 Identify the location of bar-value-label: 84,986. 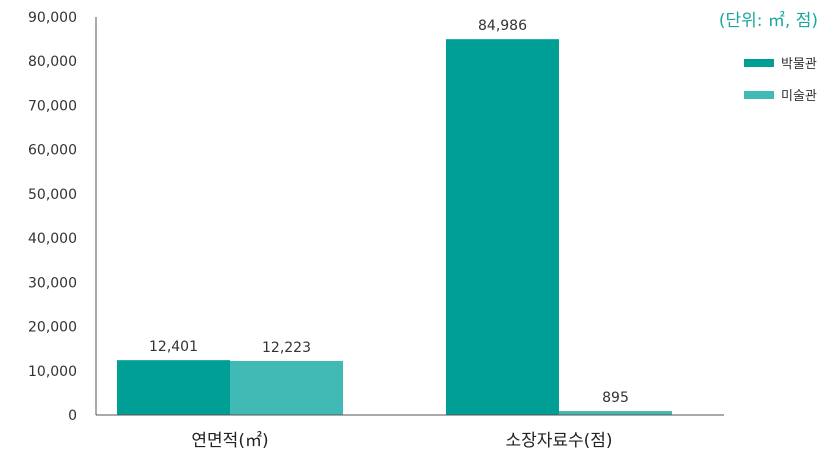
(502, 26).